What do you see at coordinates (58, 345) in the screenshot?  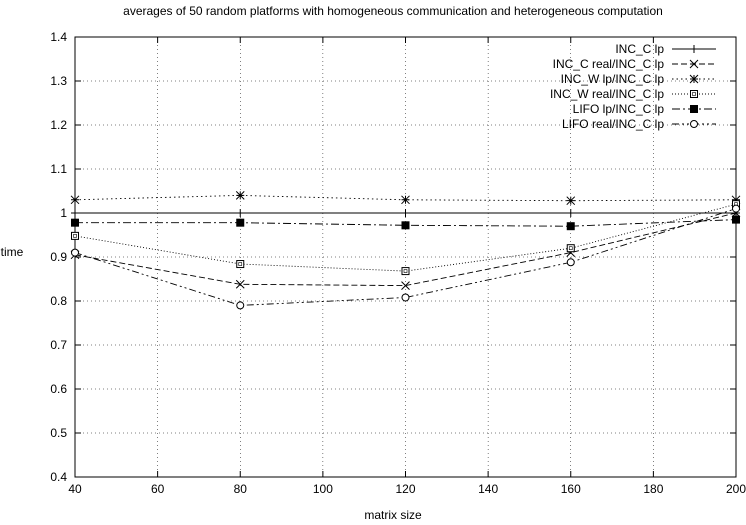 I see `y-tick-label: 0.7` at bounding box center [58, 345].